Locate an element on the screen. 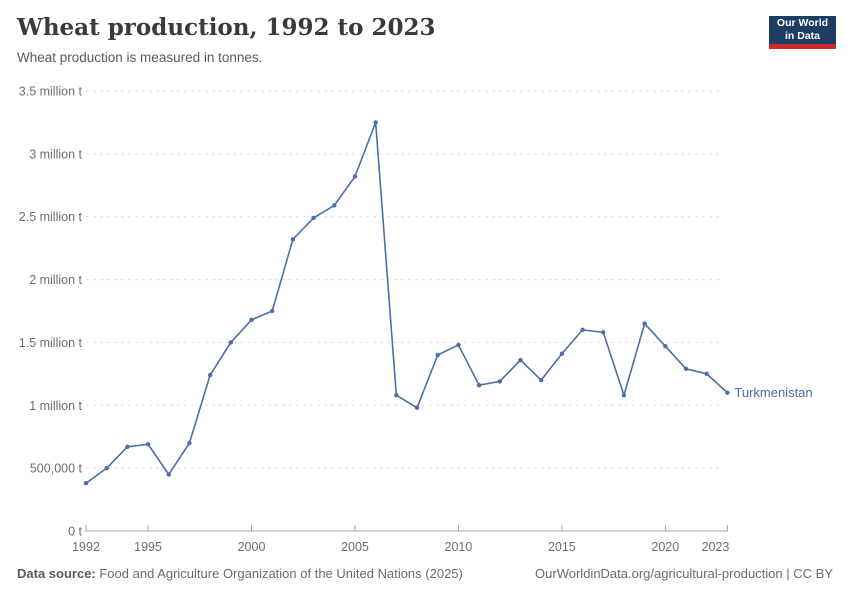 The height and width of the screenshot is (600, 850). x-tick-label: 2020 is located at coordinates (665, 547).